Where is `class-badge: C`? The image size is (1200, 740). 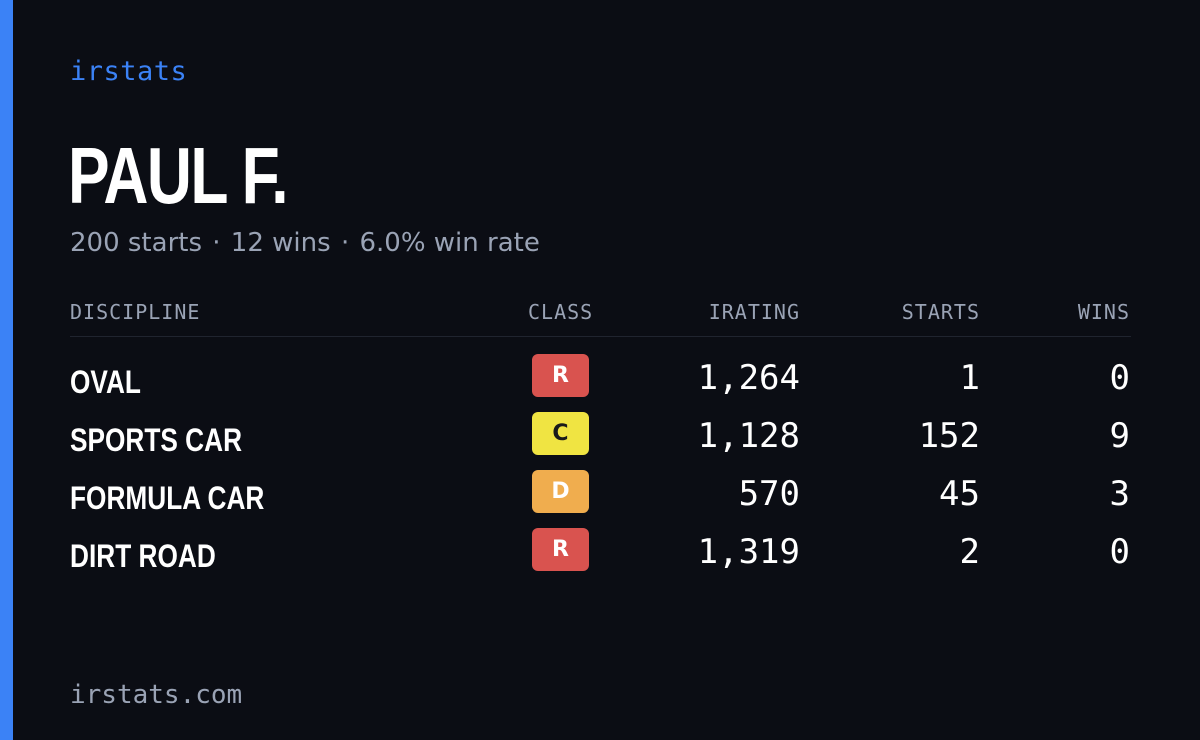
class-badge: C is located at coordinates (560, 433).